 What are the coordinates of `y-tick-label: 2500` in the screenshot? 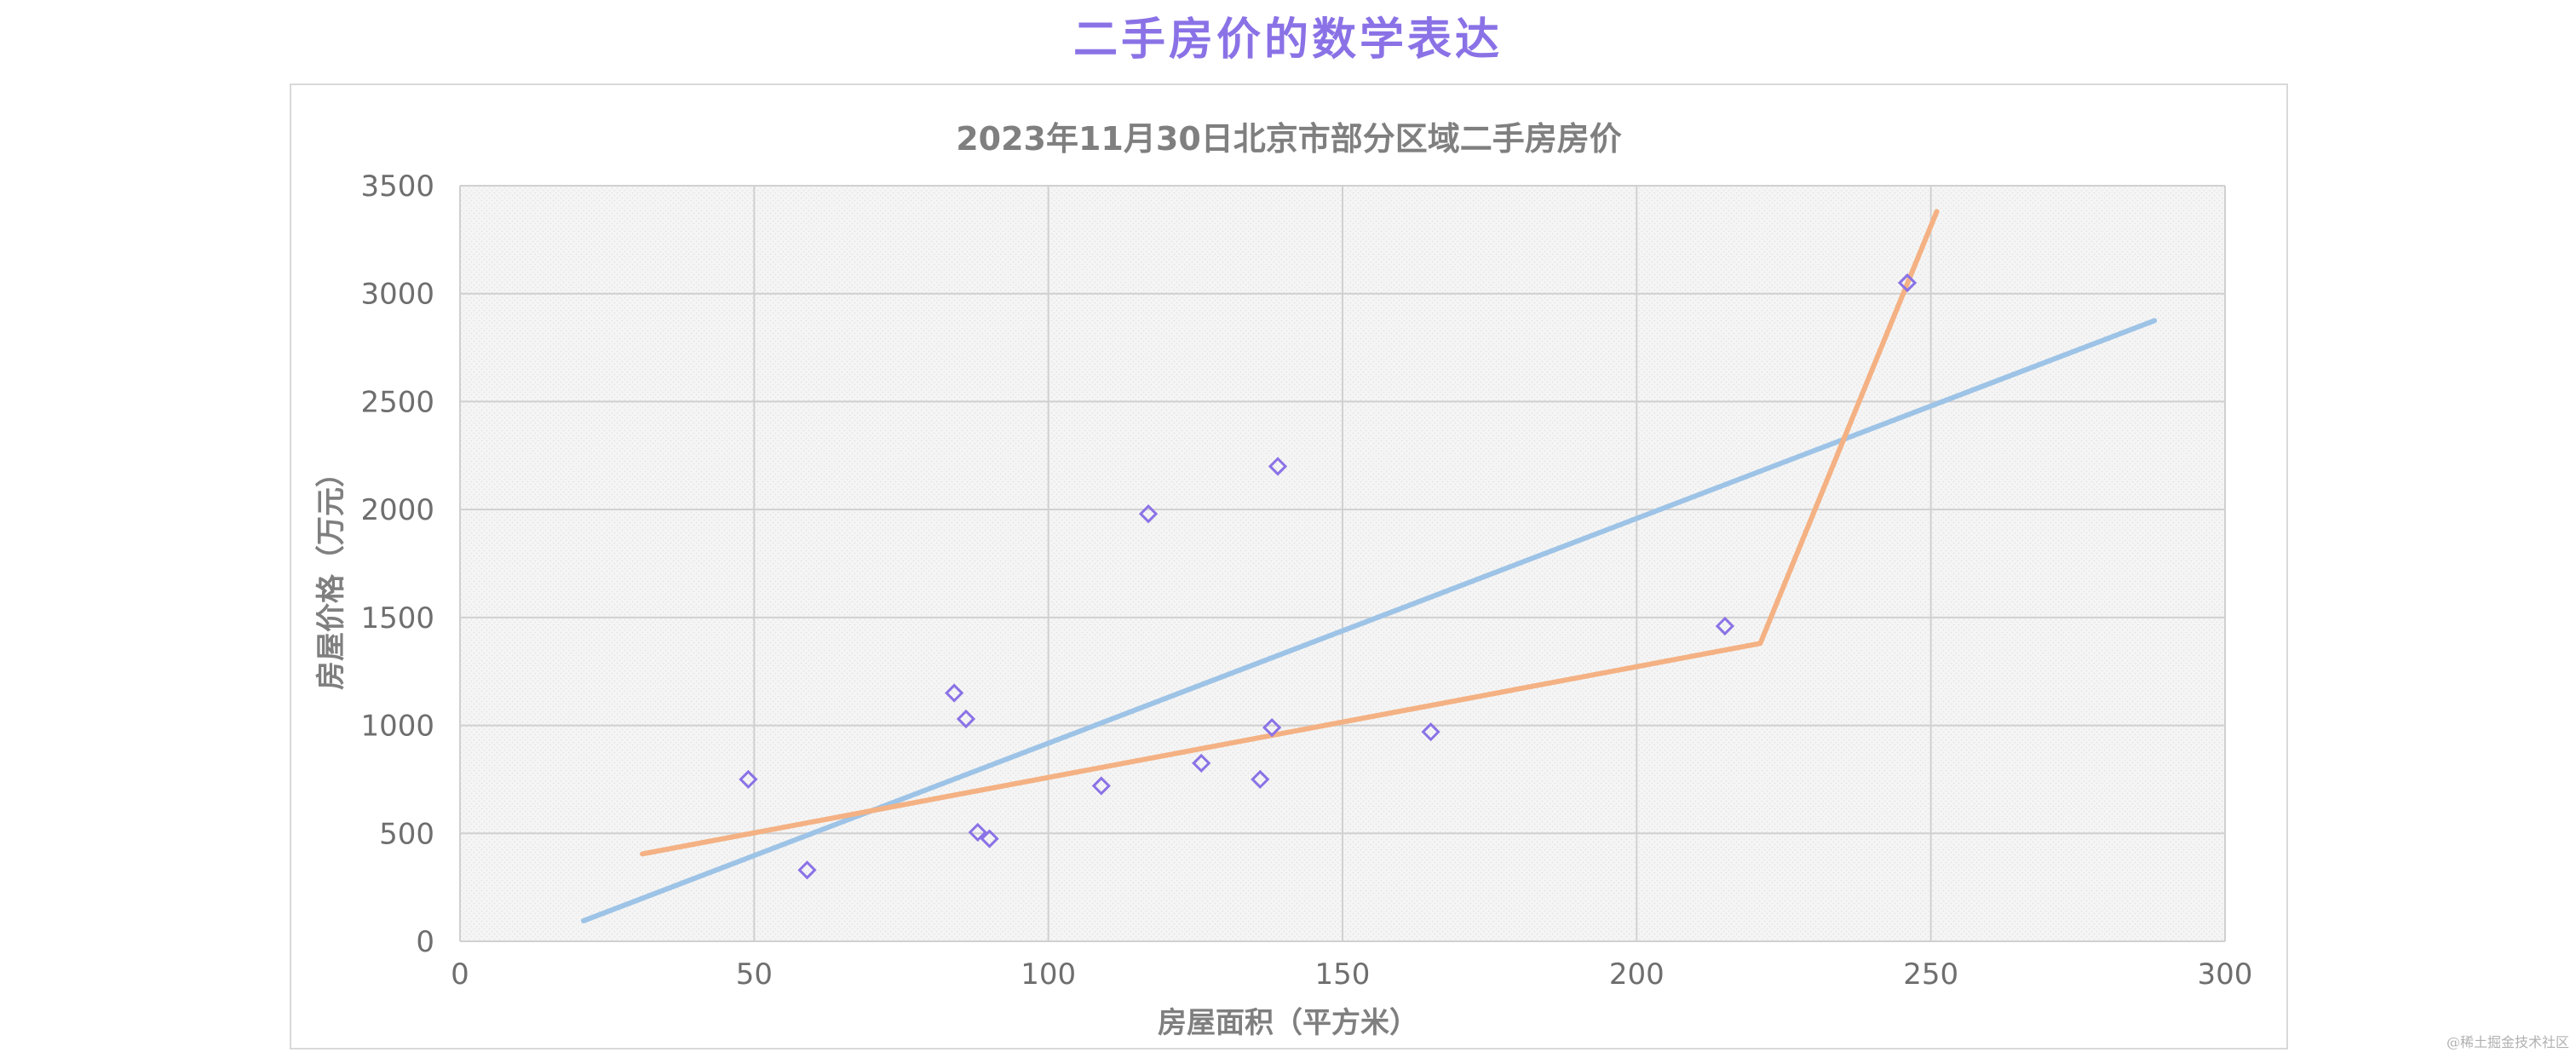 It's located at (397, 402).